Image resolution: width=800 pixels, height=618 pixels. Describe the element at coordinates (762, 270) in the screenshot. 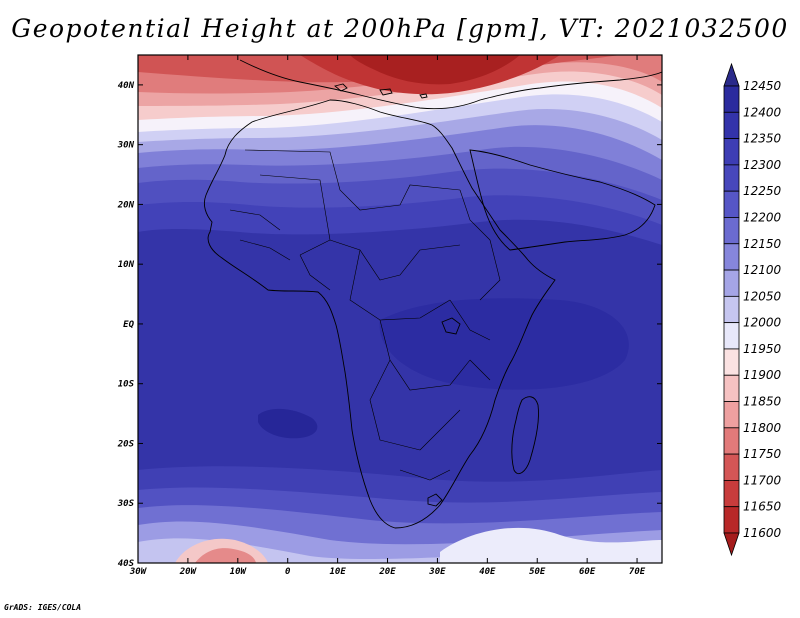

I see `colorbar-label: 12100` at that location.